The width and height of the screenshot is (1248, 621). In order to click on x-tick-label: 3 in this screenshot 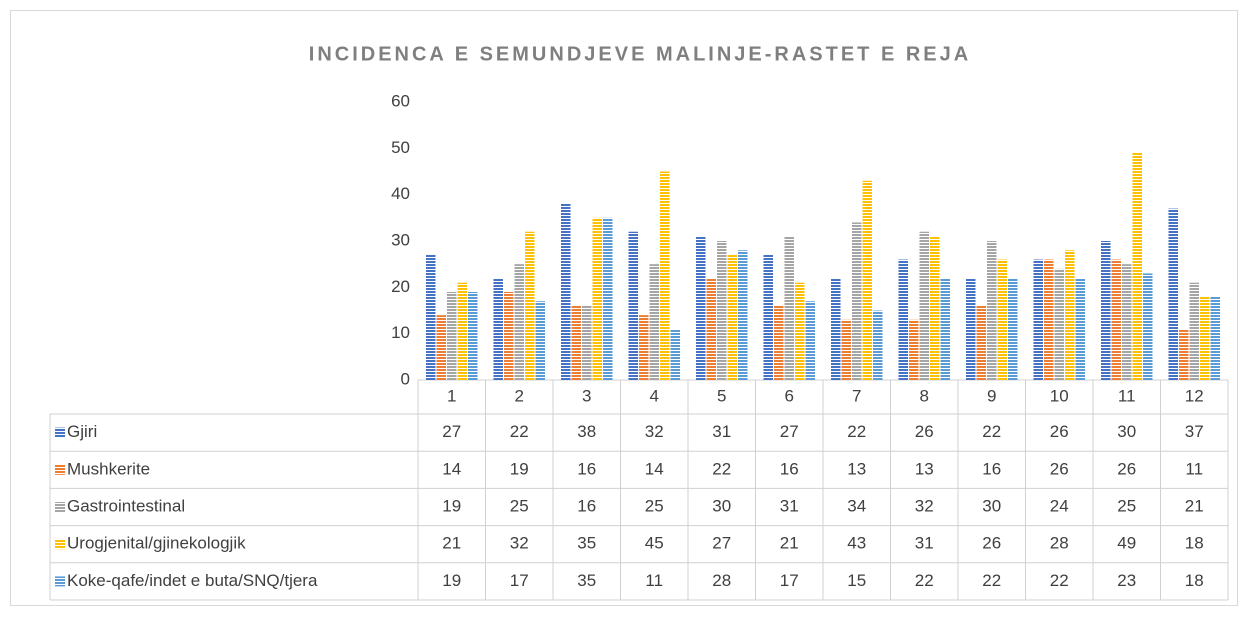, I will do `click(586, 395)`.